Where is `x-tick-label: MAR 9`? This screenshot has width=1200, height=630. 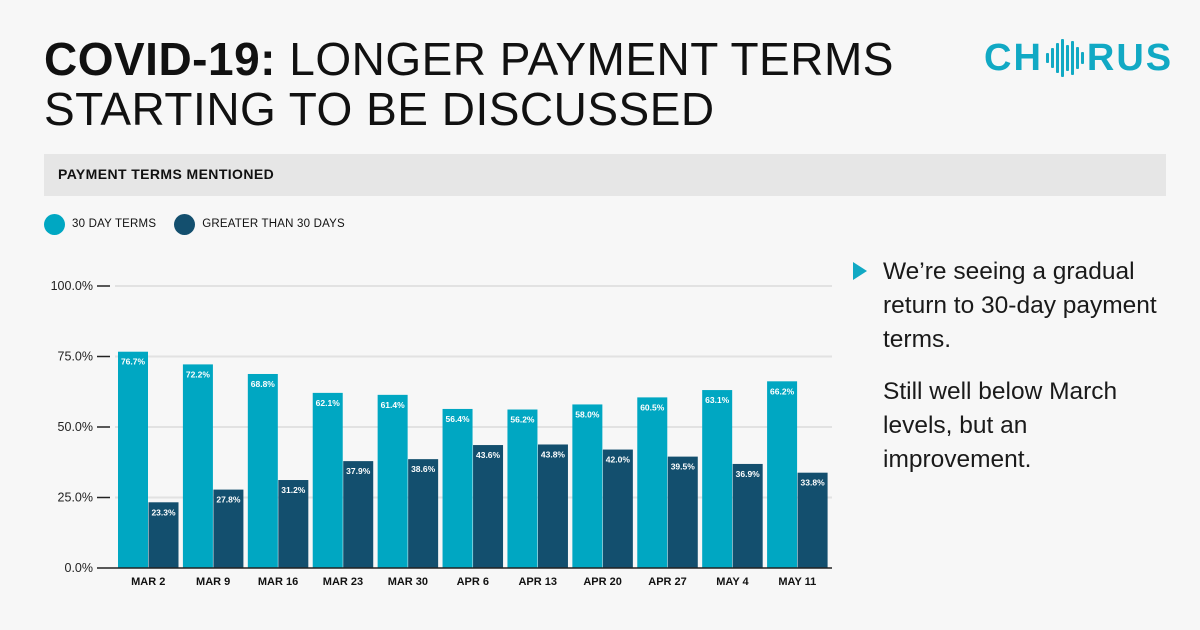 x-tick-label: MAR 9 is located at coordinates (213, 582).